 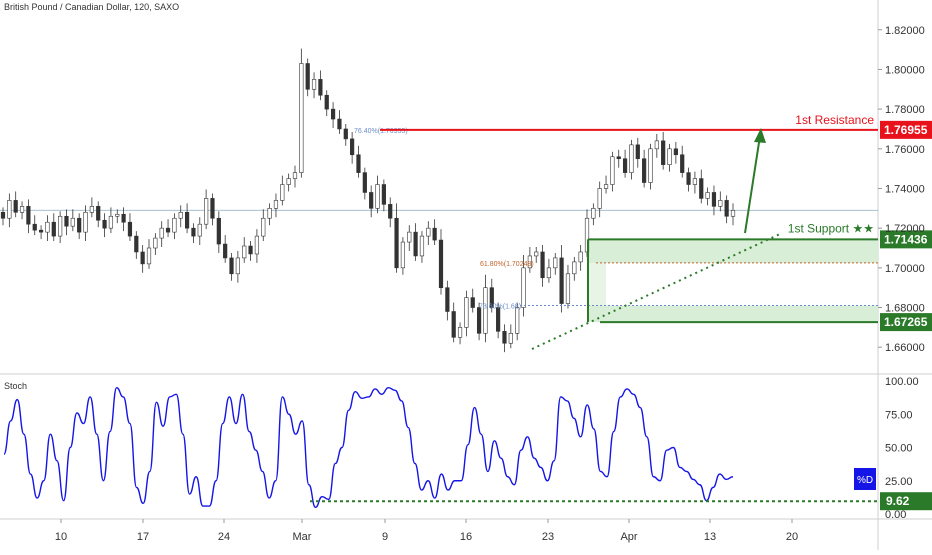 I want to click on support-zone-upper, so click(x=733, y=251).